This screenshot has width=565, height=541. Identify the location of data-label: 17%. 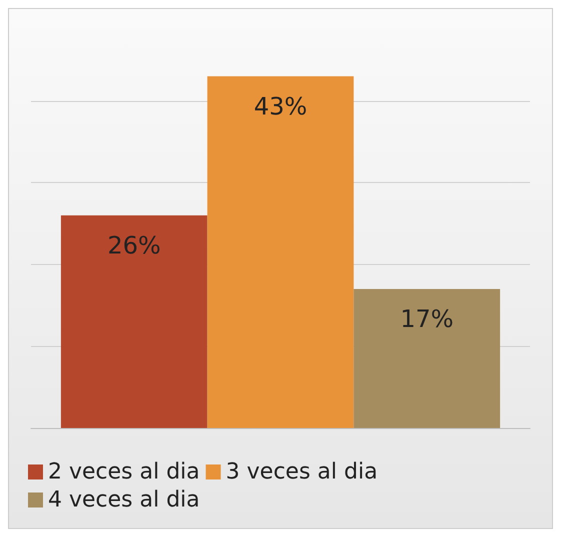
(427, 318).